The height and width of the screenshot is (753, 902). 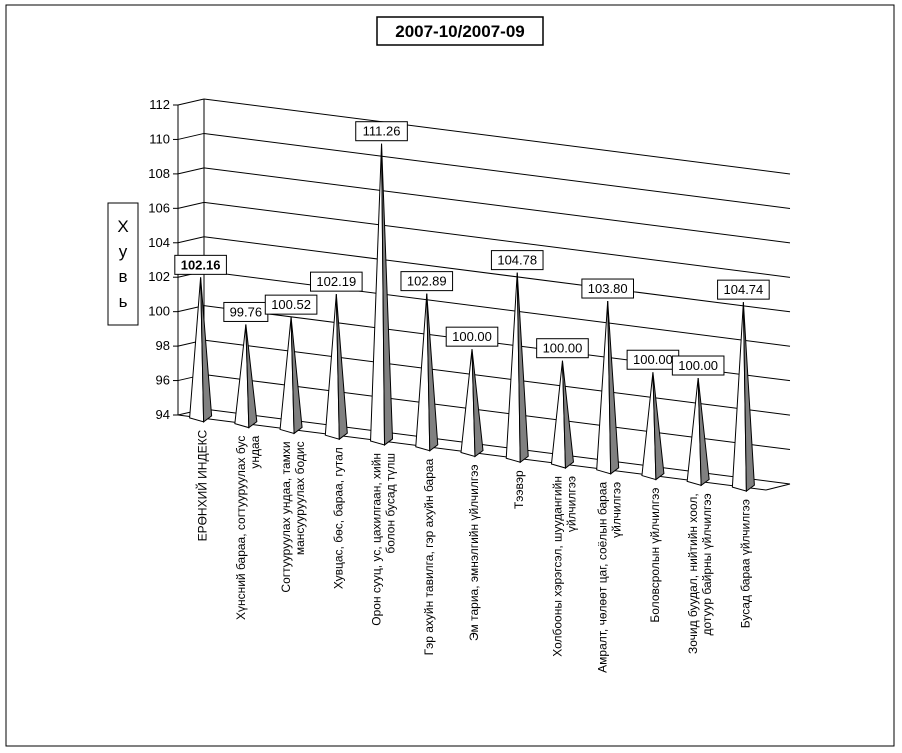 I want to click on category-label: Боловсролын үйлчилгээ, so click(x=655, y=555).